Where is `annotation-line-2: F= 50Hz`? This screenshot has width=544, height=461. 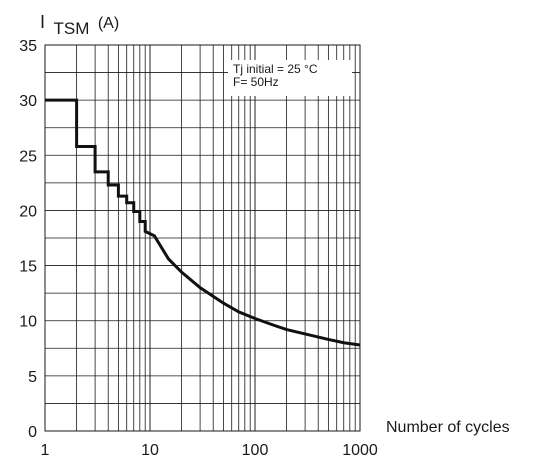 annotation-line-2: F= 50Hz is located at coordinates (256, 82).